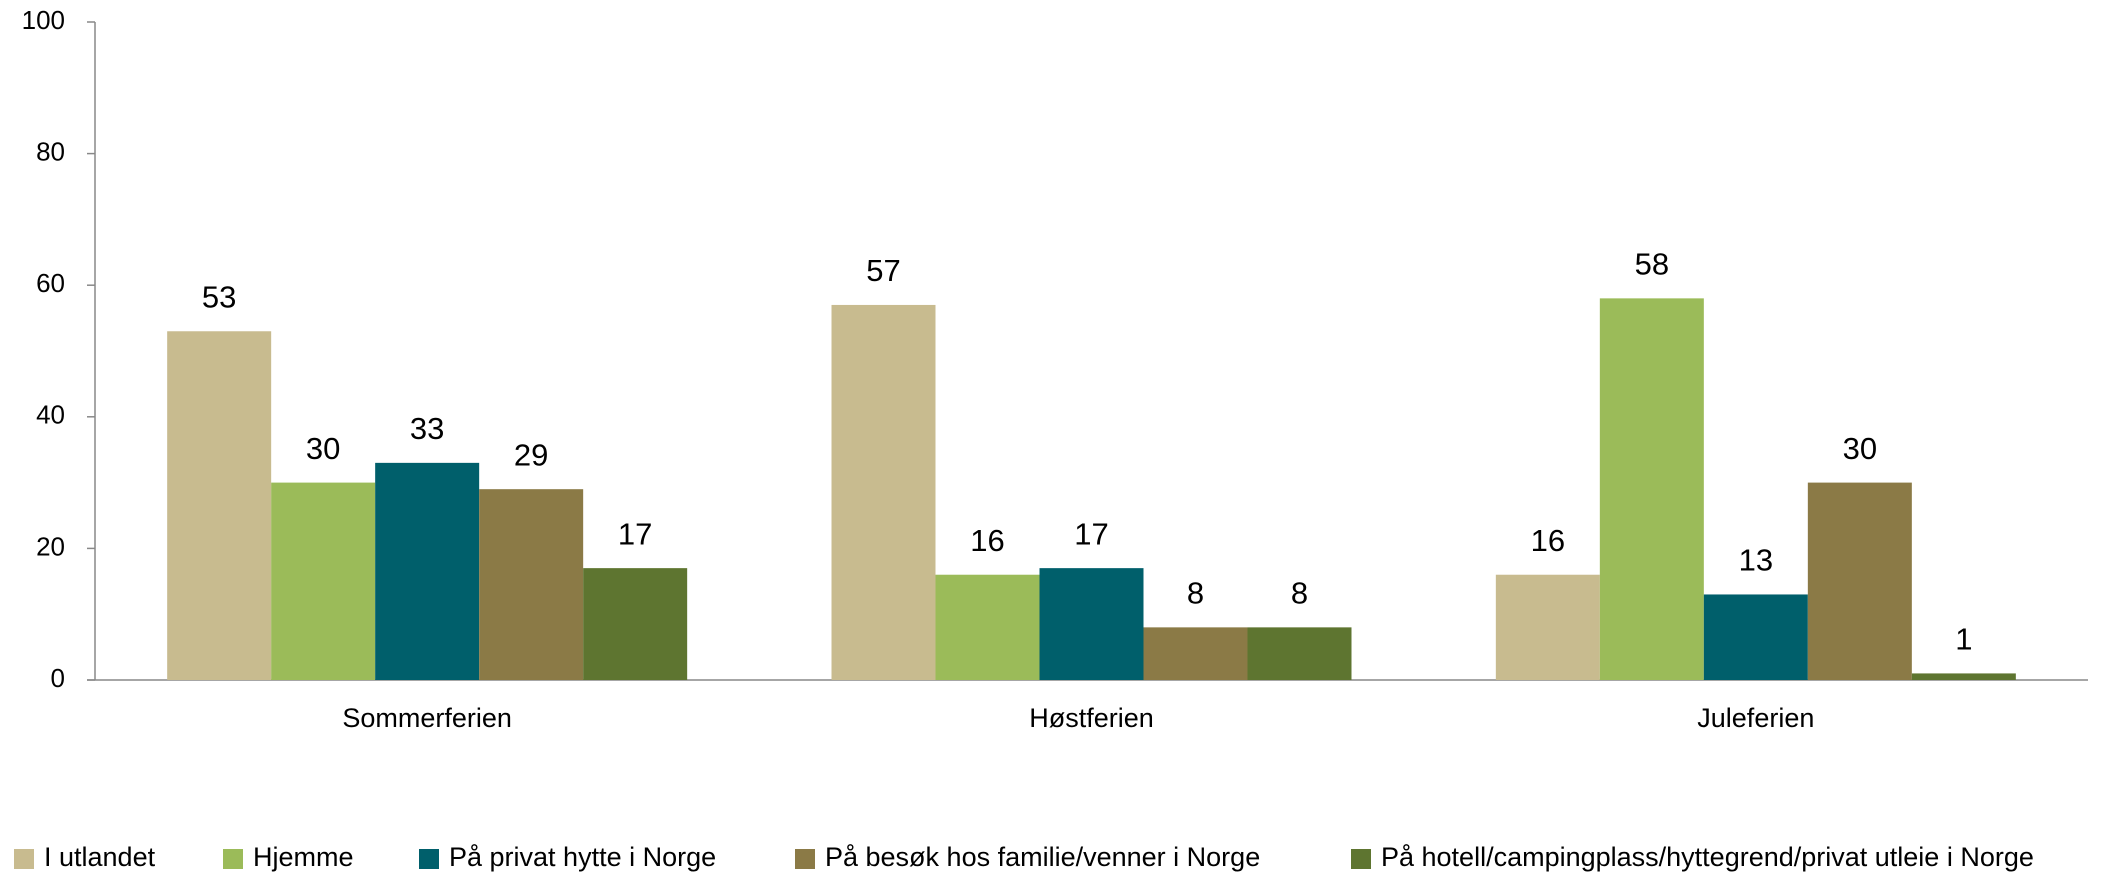 Image resolution: width=2119 pixels, height=879 pixels. Describe the element at coordinates (43, 20) in the screenshot. I see `y-tick-label: 100` at that location.